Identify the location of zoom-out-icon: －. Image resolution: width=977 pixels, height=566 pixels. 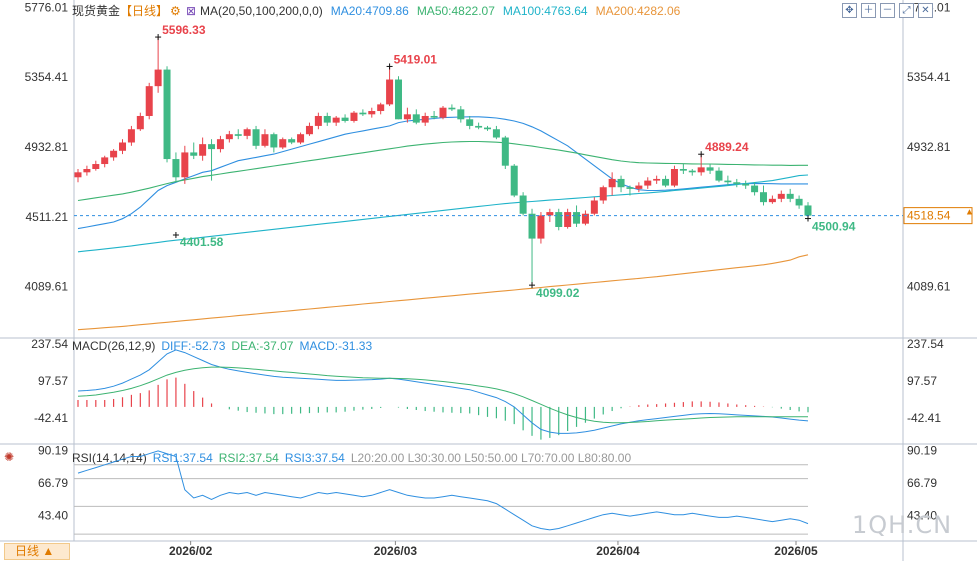
(887, 10).